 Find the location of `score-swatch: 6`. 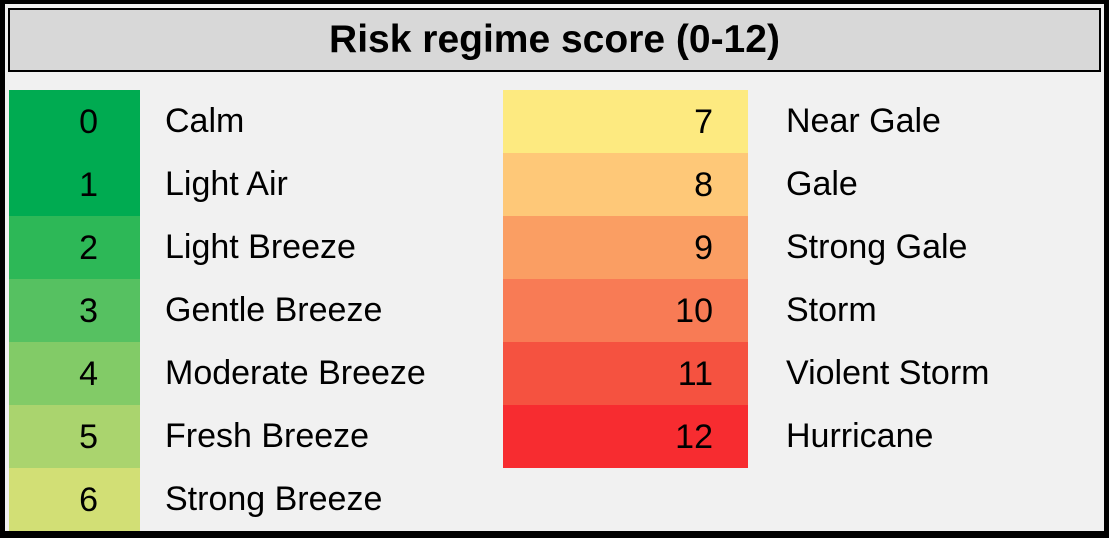

score-swatch: 6 is located at coordinates (74, 499).